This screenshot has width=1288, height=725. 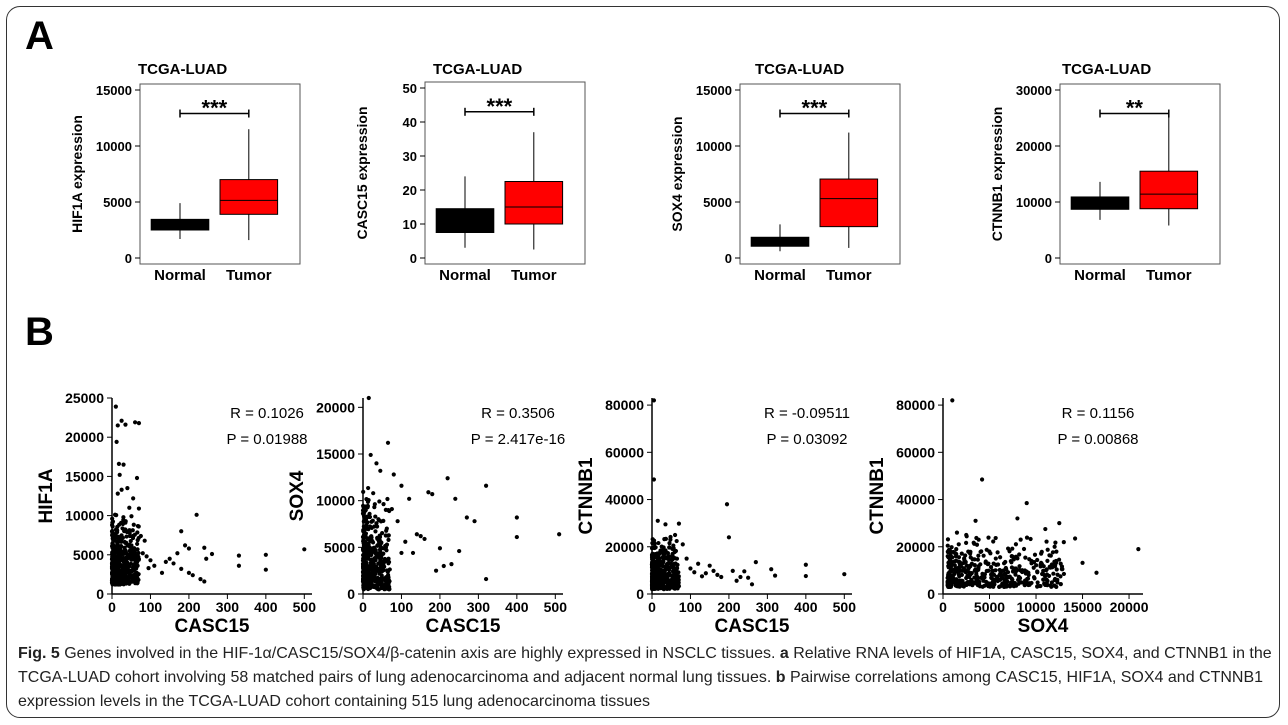 I want to click on x-tick-label: 500, so click(x=305, y=607).